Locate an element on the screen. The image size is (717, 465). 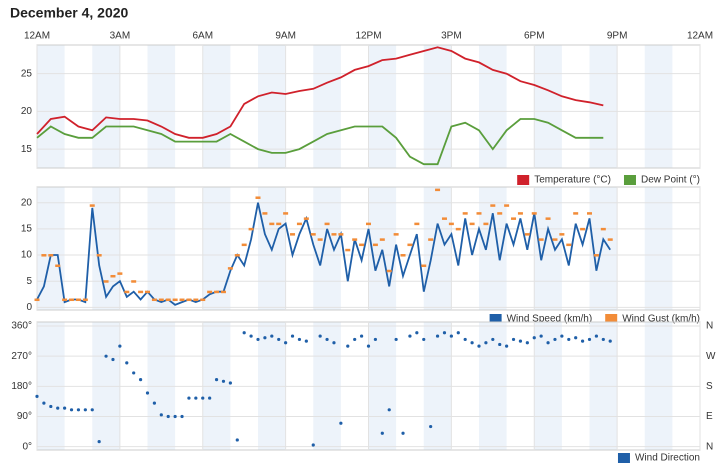
legend-swatch is located at coordinates (629, 180).